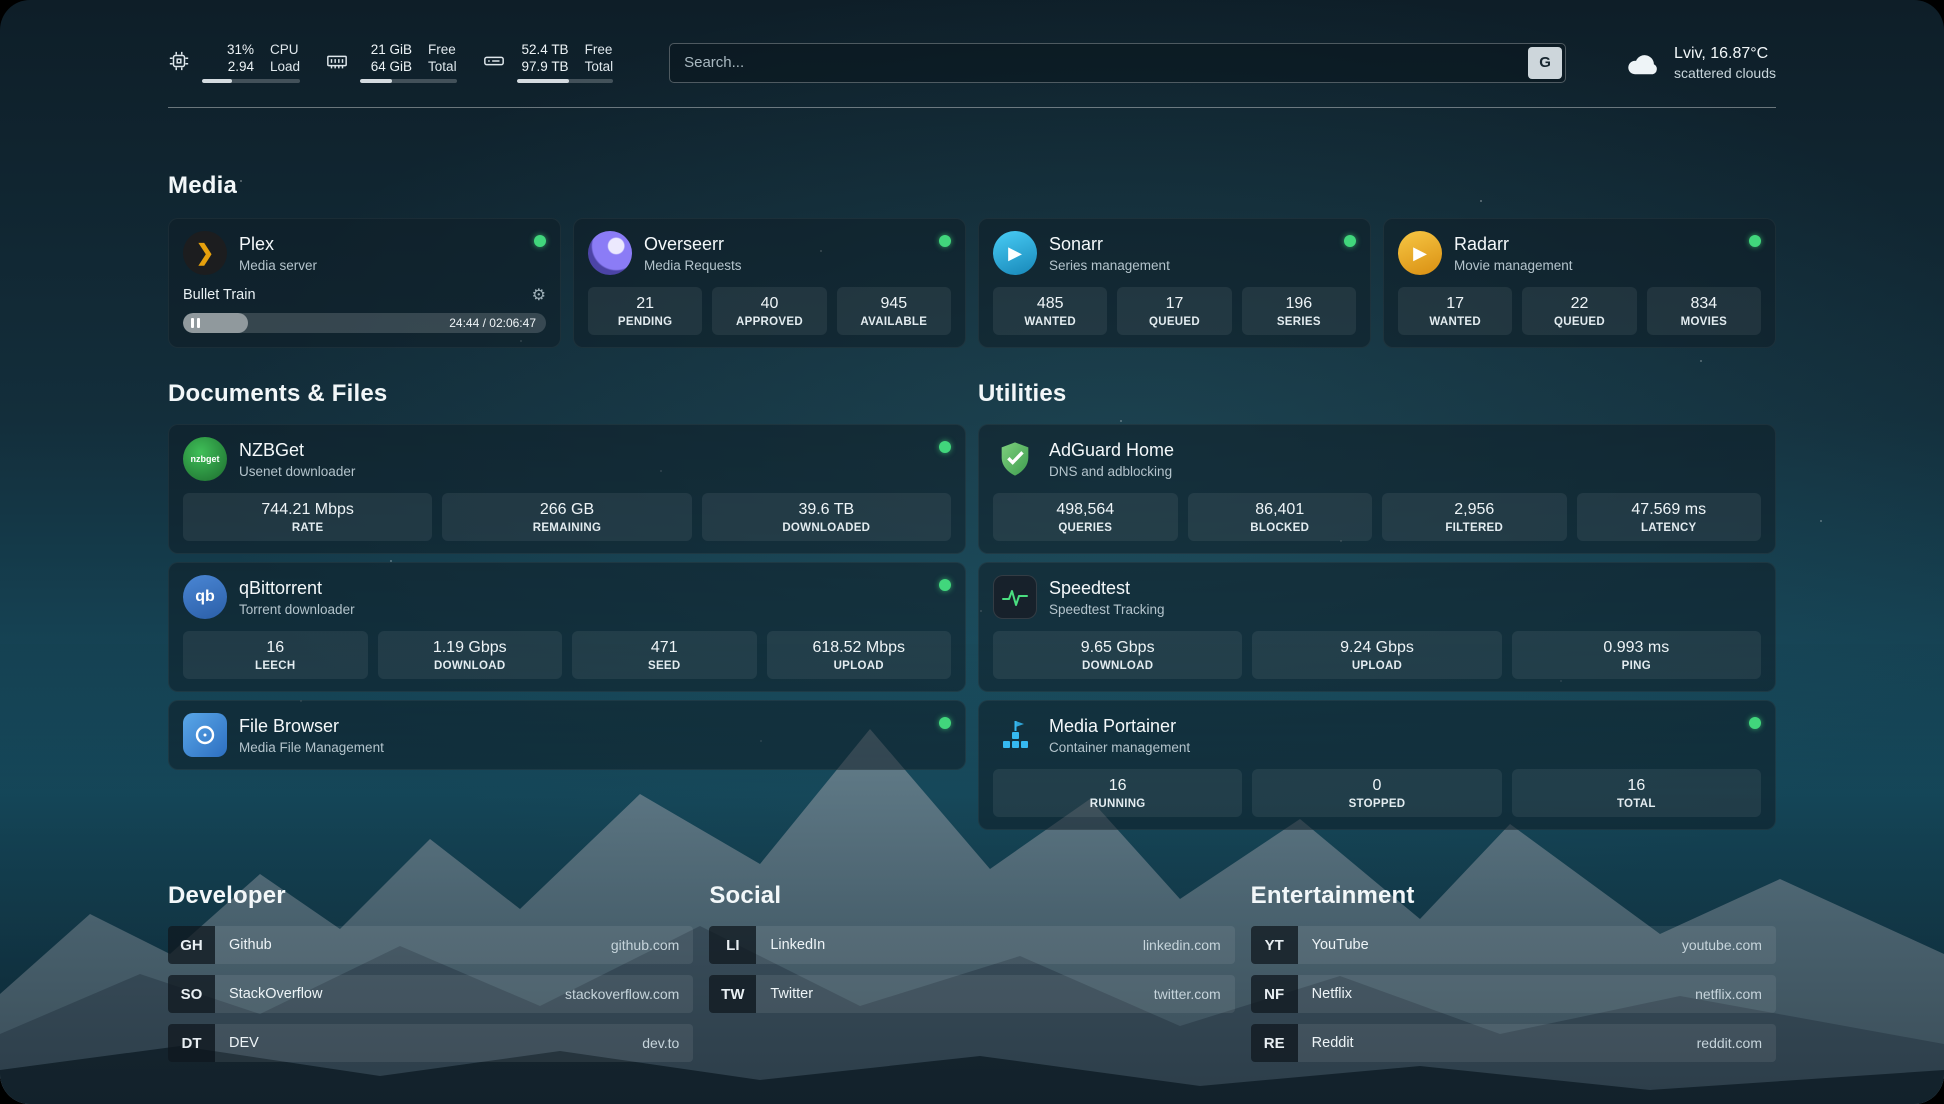 The height and width of the screenshot is (1104, 1944). What do you see at coordinates (285, 66) in the screenshot?
I see `cpu-label-bottom: Load` at bounding box center [285, 66].